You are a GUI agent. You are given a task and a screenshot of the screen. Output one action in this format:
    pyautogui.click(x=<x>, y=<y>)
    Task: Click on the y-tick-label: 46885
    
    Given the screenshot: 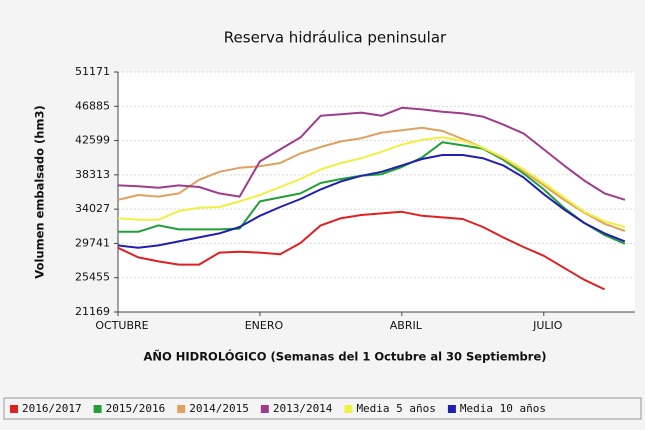 What is the action you would take?
    pyautogui.click(x=92, y=105)
    